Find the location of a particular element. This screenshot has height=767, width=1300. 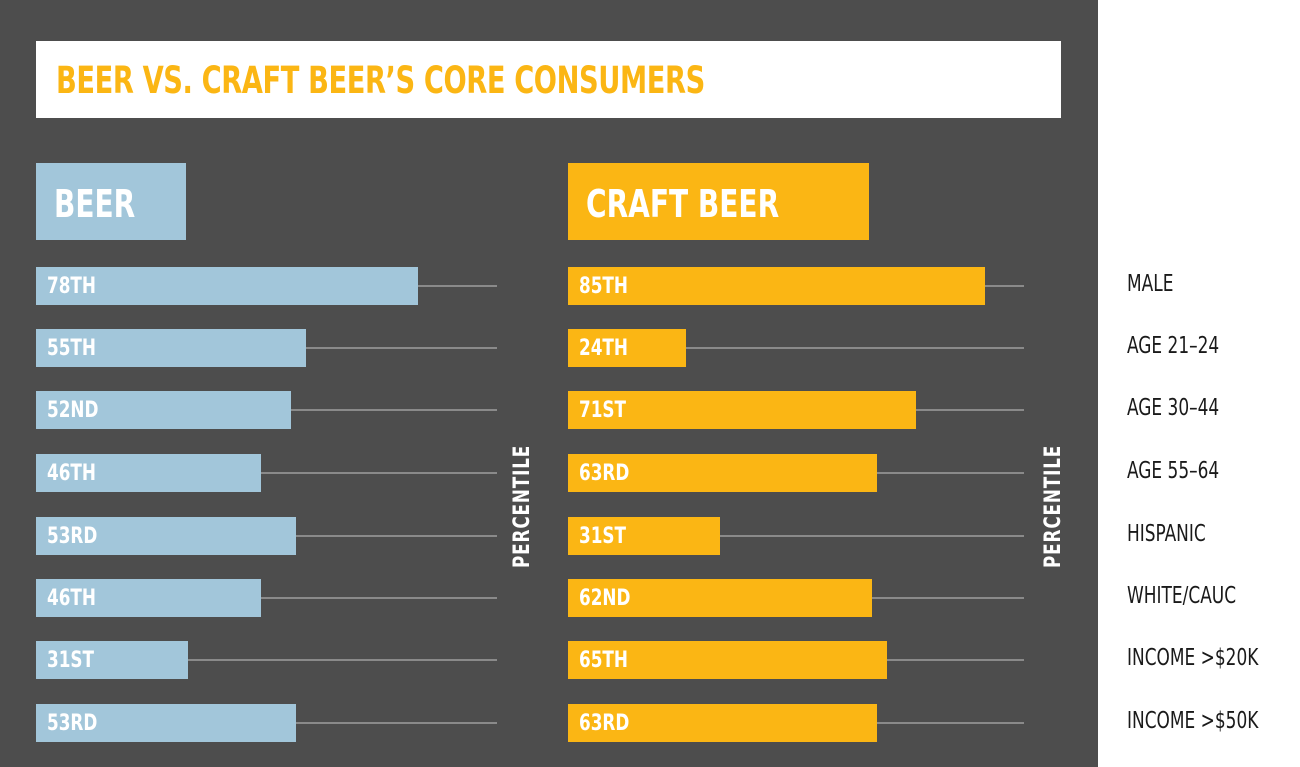

beer-bar-value: 78TH is located at coordinates (71, 286).